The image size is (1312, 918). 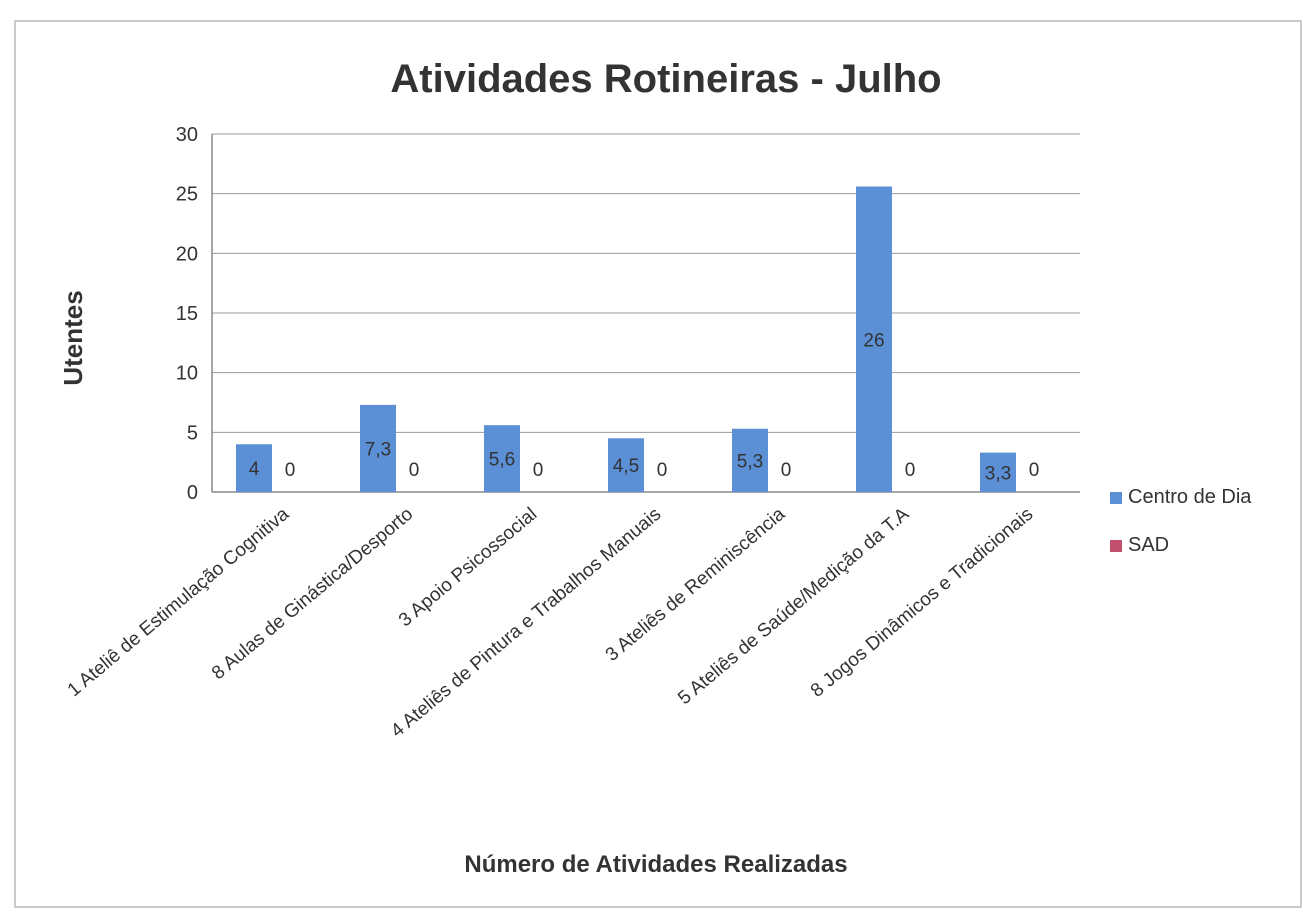 What do you see at coordinates (187, 195) in the screenshot?
I see `y-tick-label: 25` at bounding box center [187, 195].